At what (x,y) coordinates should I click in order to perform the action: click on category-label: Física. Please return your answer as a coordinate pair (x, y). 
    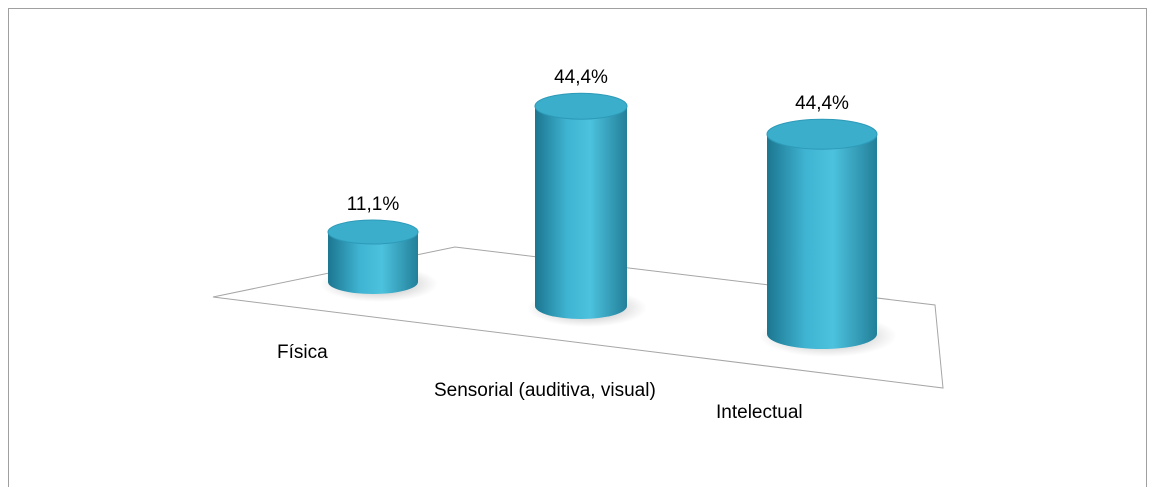
    Looking at the image, I should click on (302, 352).